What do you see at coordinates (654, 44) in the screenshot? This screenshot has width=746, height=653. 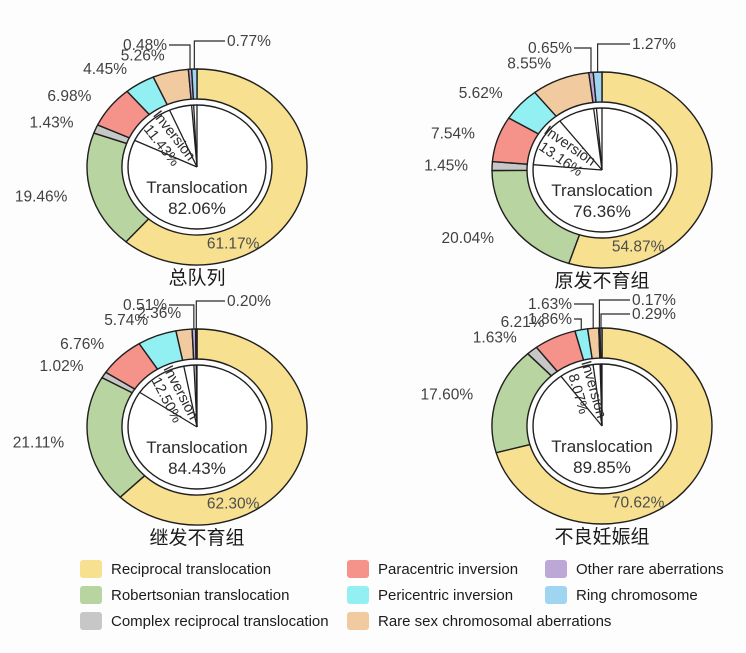 I see `segment-percent-label: 1.27%` at bounding box center [654, 44].